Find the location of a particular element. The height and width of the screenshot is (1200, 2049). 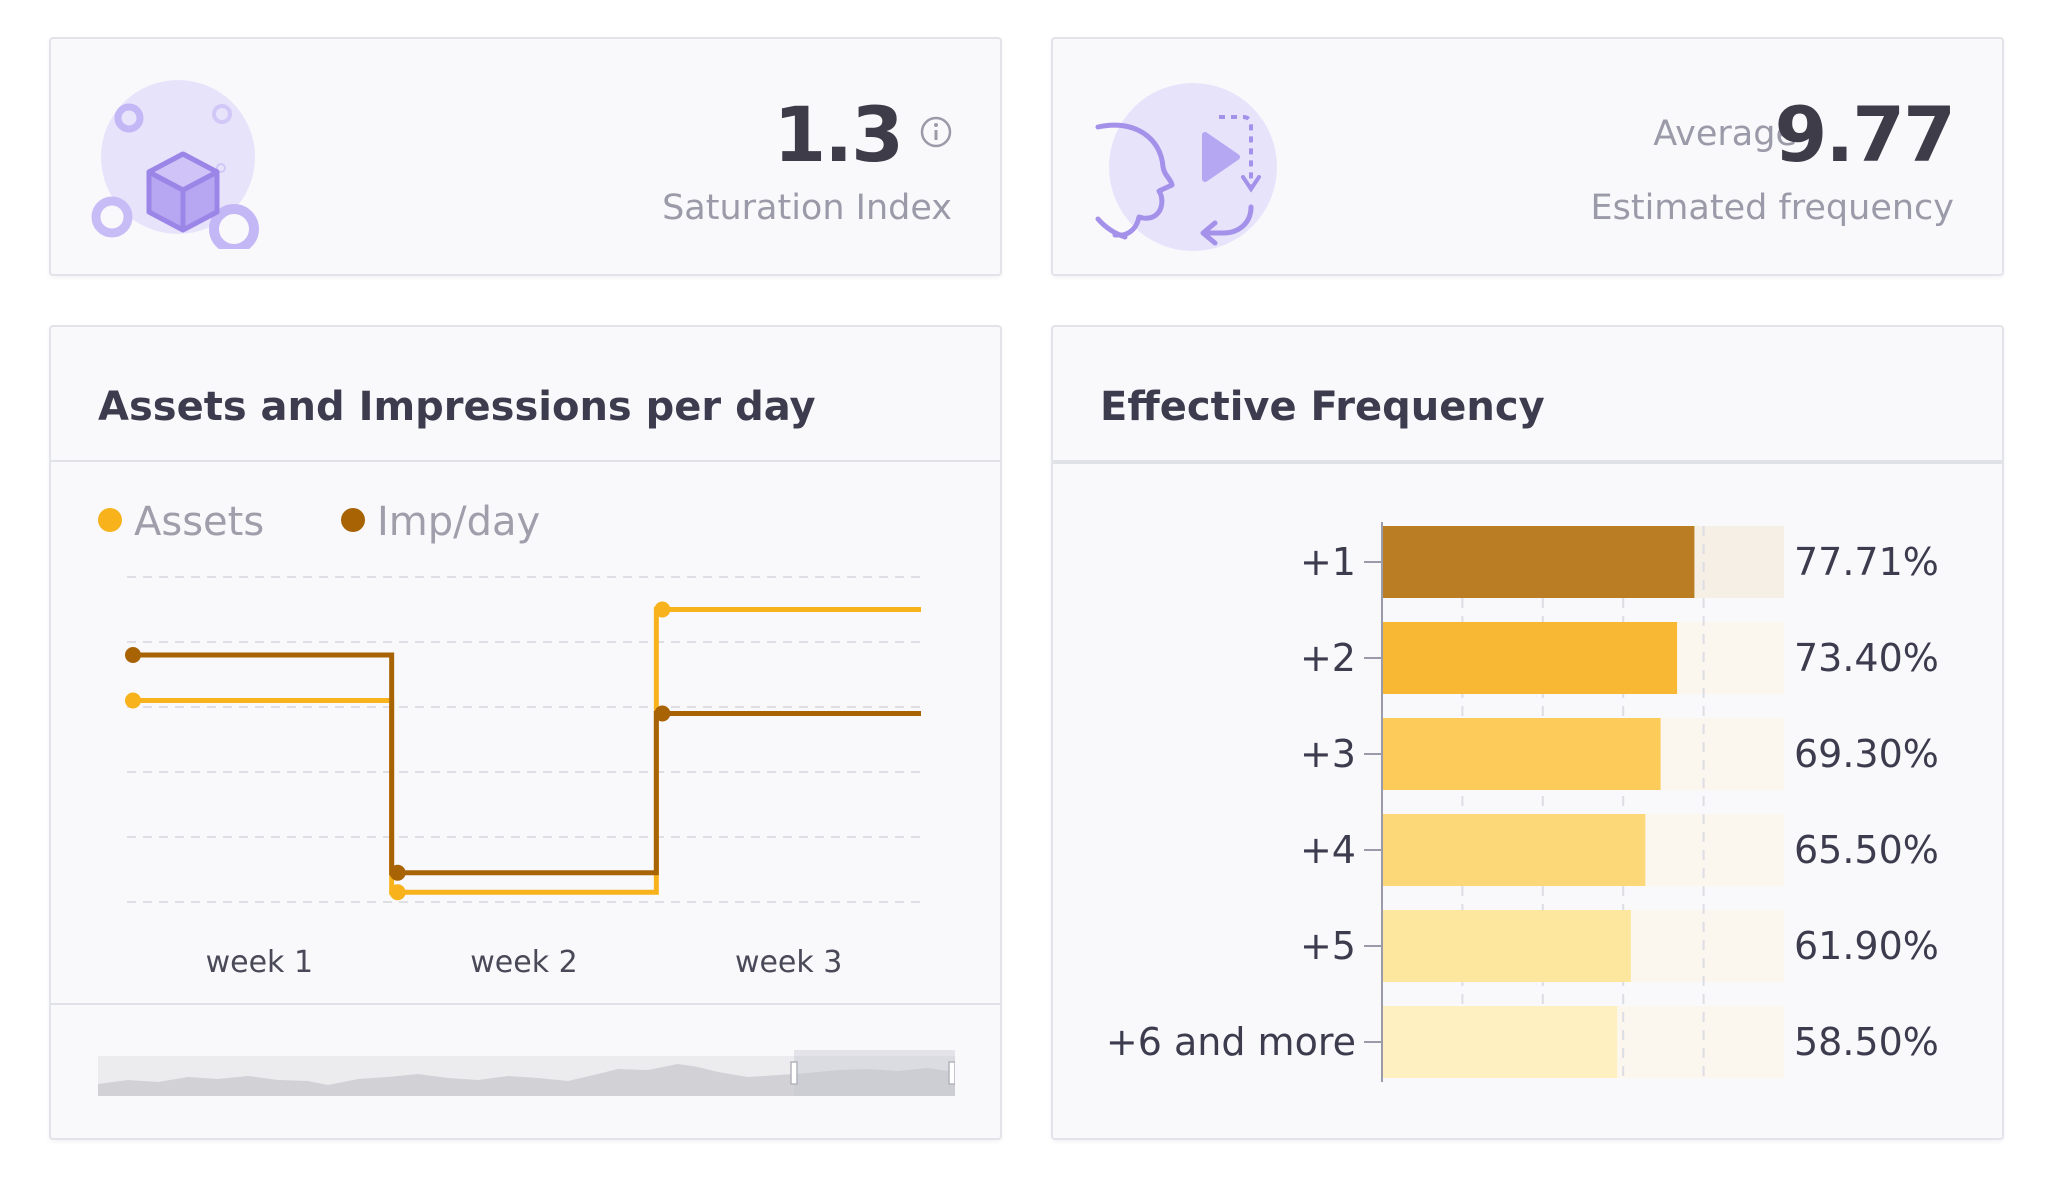

legend-assets-label: Assets is located at coordinates (199, 522).